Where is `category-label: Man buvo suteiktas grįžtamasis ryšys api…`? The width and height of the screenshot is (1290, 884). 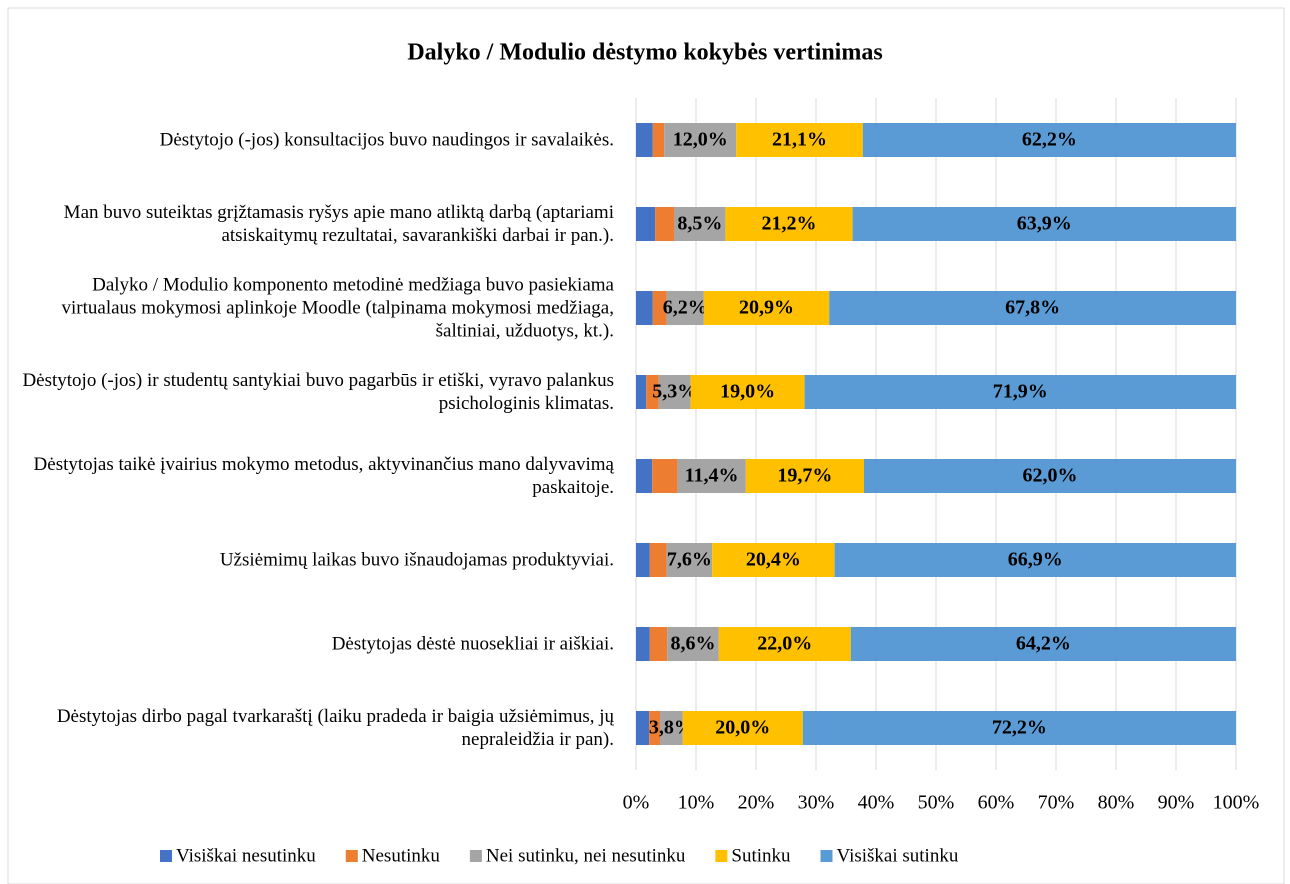
category-label: Man buvo suteiktas grįžtamasis ryšys api… is located at coordinates (338, 224).